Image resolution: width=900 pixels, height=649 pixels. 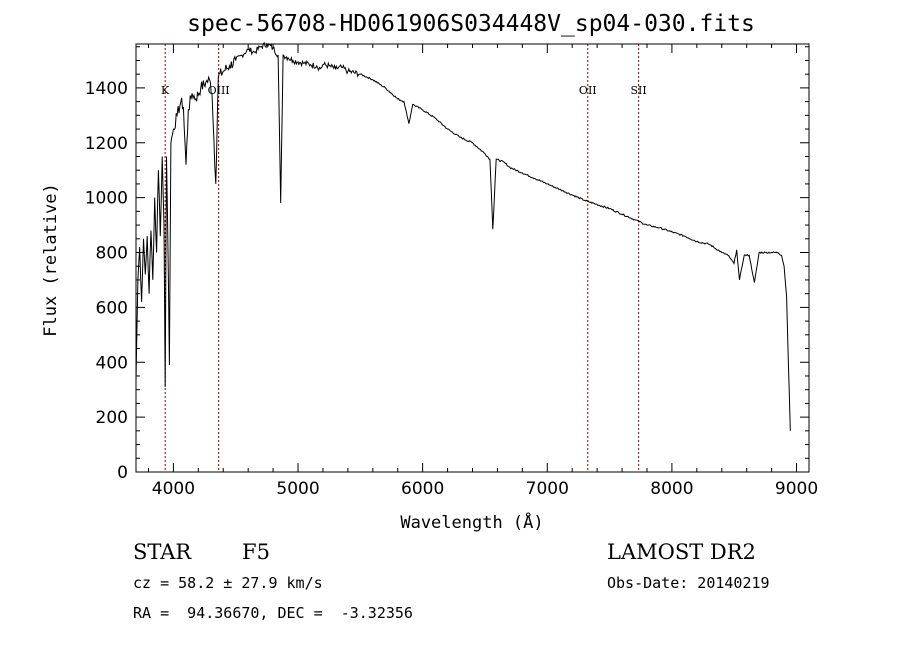 What do you see at coordinates (106, 199) in the screenshot?
I see `y-tick-label: 1000` at bounding box center [106, 199].